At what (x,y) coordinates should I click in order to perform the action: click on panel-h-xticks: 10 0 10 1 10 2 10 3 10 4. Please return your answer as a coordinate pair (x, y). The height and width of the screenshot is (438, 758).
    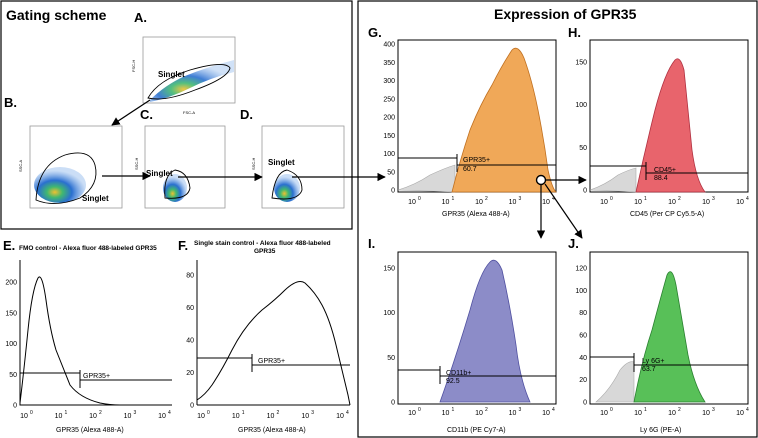
    Looking at the image, I should click on (674, 201).